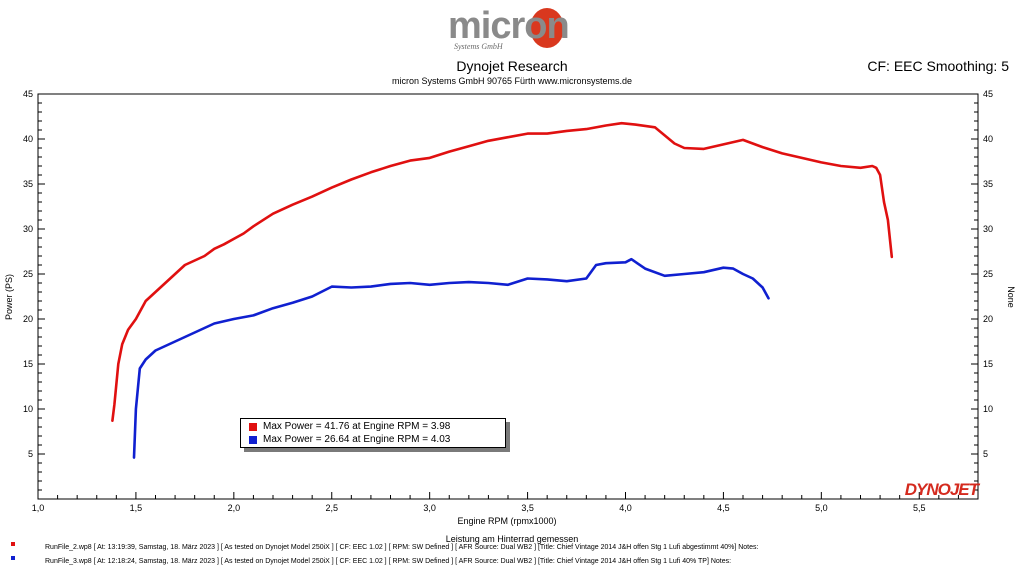 This screenshot has width=1024, height=576. I want to click on legend-entry-label: Max Power = 26.64 at Engine RPM = 4.03, so click(357, 439).